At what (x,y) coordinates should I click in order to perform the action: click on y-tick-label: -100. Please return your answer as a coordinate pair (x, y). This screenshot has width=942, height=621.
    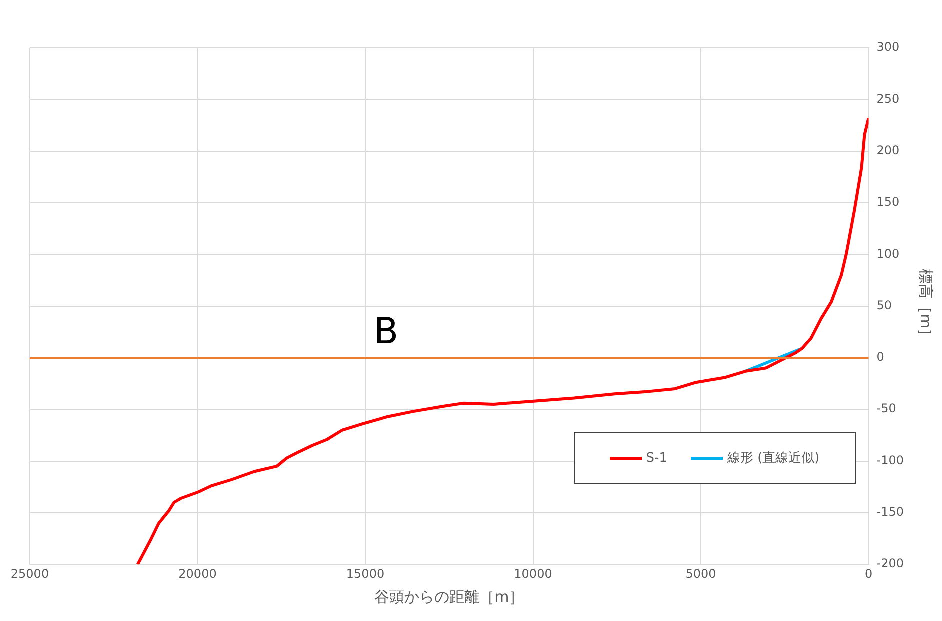
    Looking at the image, I should click on (890, 460).